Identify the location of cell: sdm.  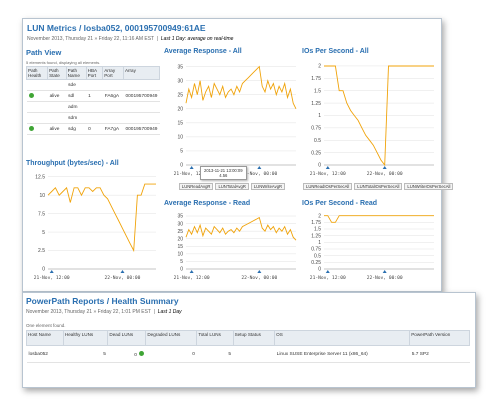
(76, 118).